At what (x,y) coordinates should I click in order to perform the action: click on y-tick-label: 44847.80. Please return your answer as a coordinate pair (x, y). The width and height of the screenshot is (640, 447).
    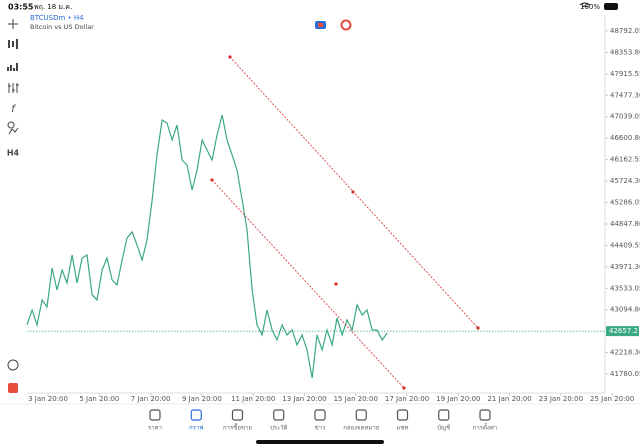
    Looking at the image, I should click on (625, 224).